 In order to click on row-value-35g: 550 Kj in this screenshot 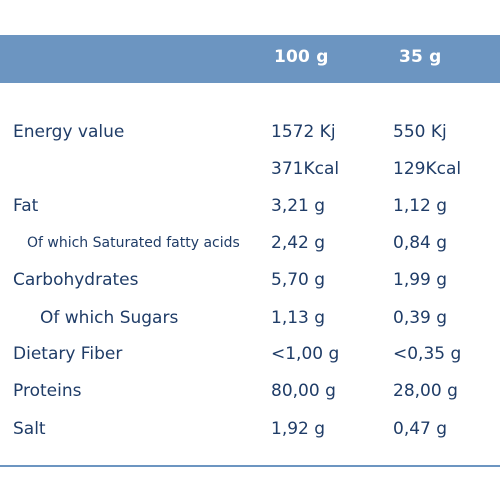, I will do `click(420, 132)`.